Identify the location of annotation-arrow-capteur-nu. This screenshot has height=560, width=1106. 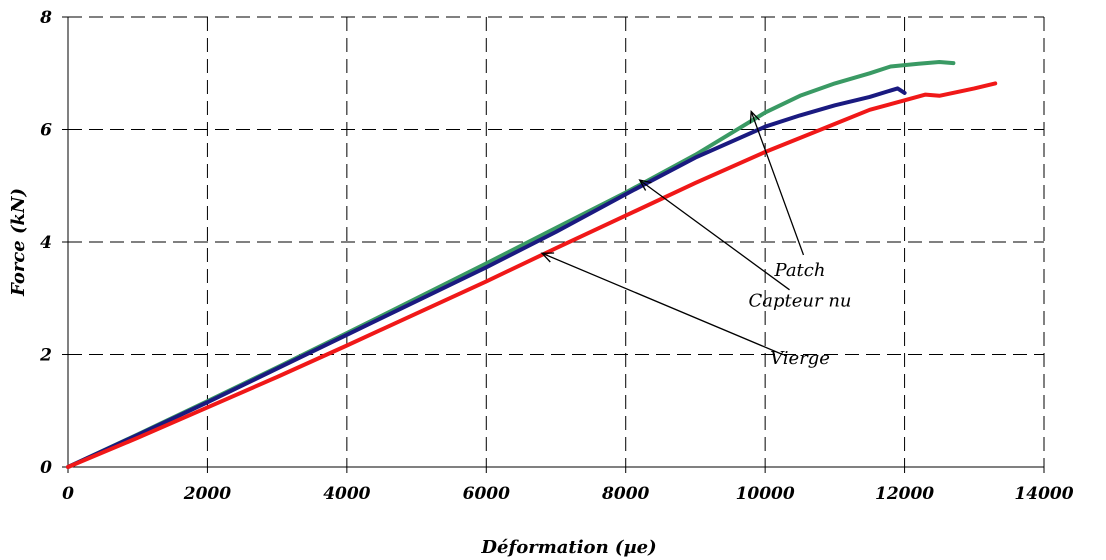
(714, 235).